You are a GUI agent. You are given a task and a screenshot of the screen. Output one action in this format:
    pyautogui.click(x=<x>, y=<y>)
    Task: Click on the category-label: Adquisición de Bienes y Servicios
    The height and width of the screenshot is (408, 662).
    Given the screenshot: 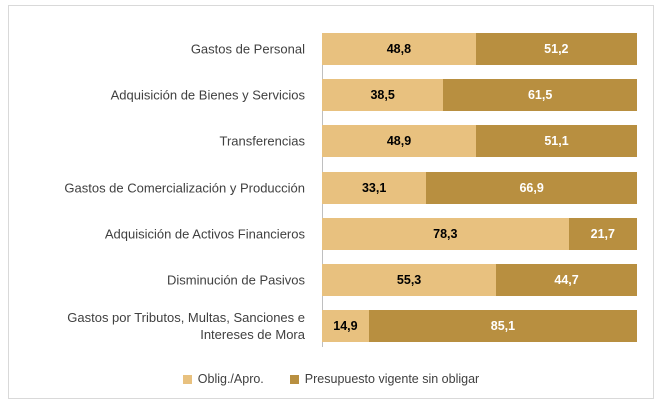 What is the action you would take?
    pyautogui.click(x=207, y=95)
    